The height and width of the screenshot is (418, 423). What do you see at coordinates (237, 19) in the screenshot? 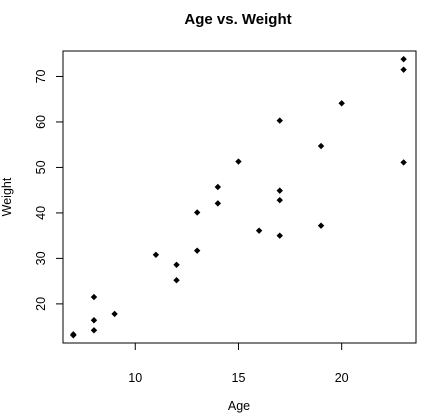
I see `chart-title: Age vs. Weight` at bounding box center [237, 19].